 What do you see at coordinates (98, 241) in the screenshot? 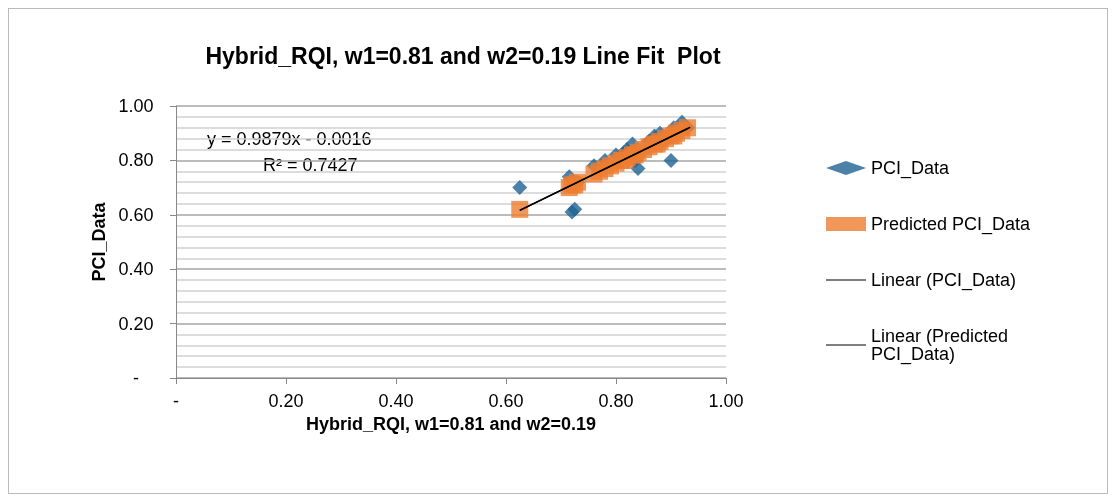
I see `y-axis-title: PCI_Data` at bounding box center [98, 241].